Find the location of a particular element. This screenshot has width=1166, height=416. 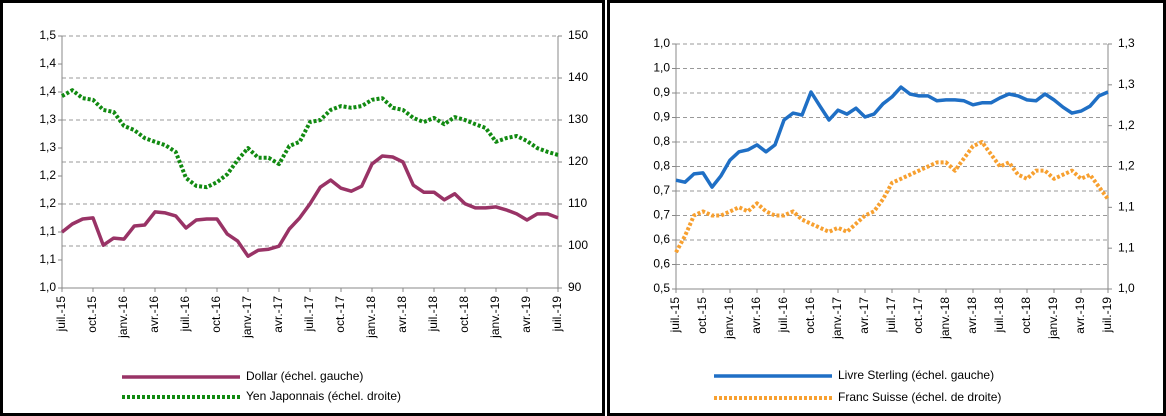

legend-label: Dollar (échel. gauche) is located at coordinates (304, 376).